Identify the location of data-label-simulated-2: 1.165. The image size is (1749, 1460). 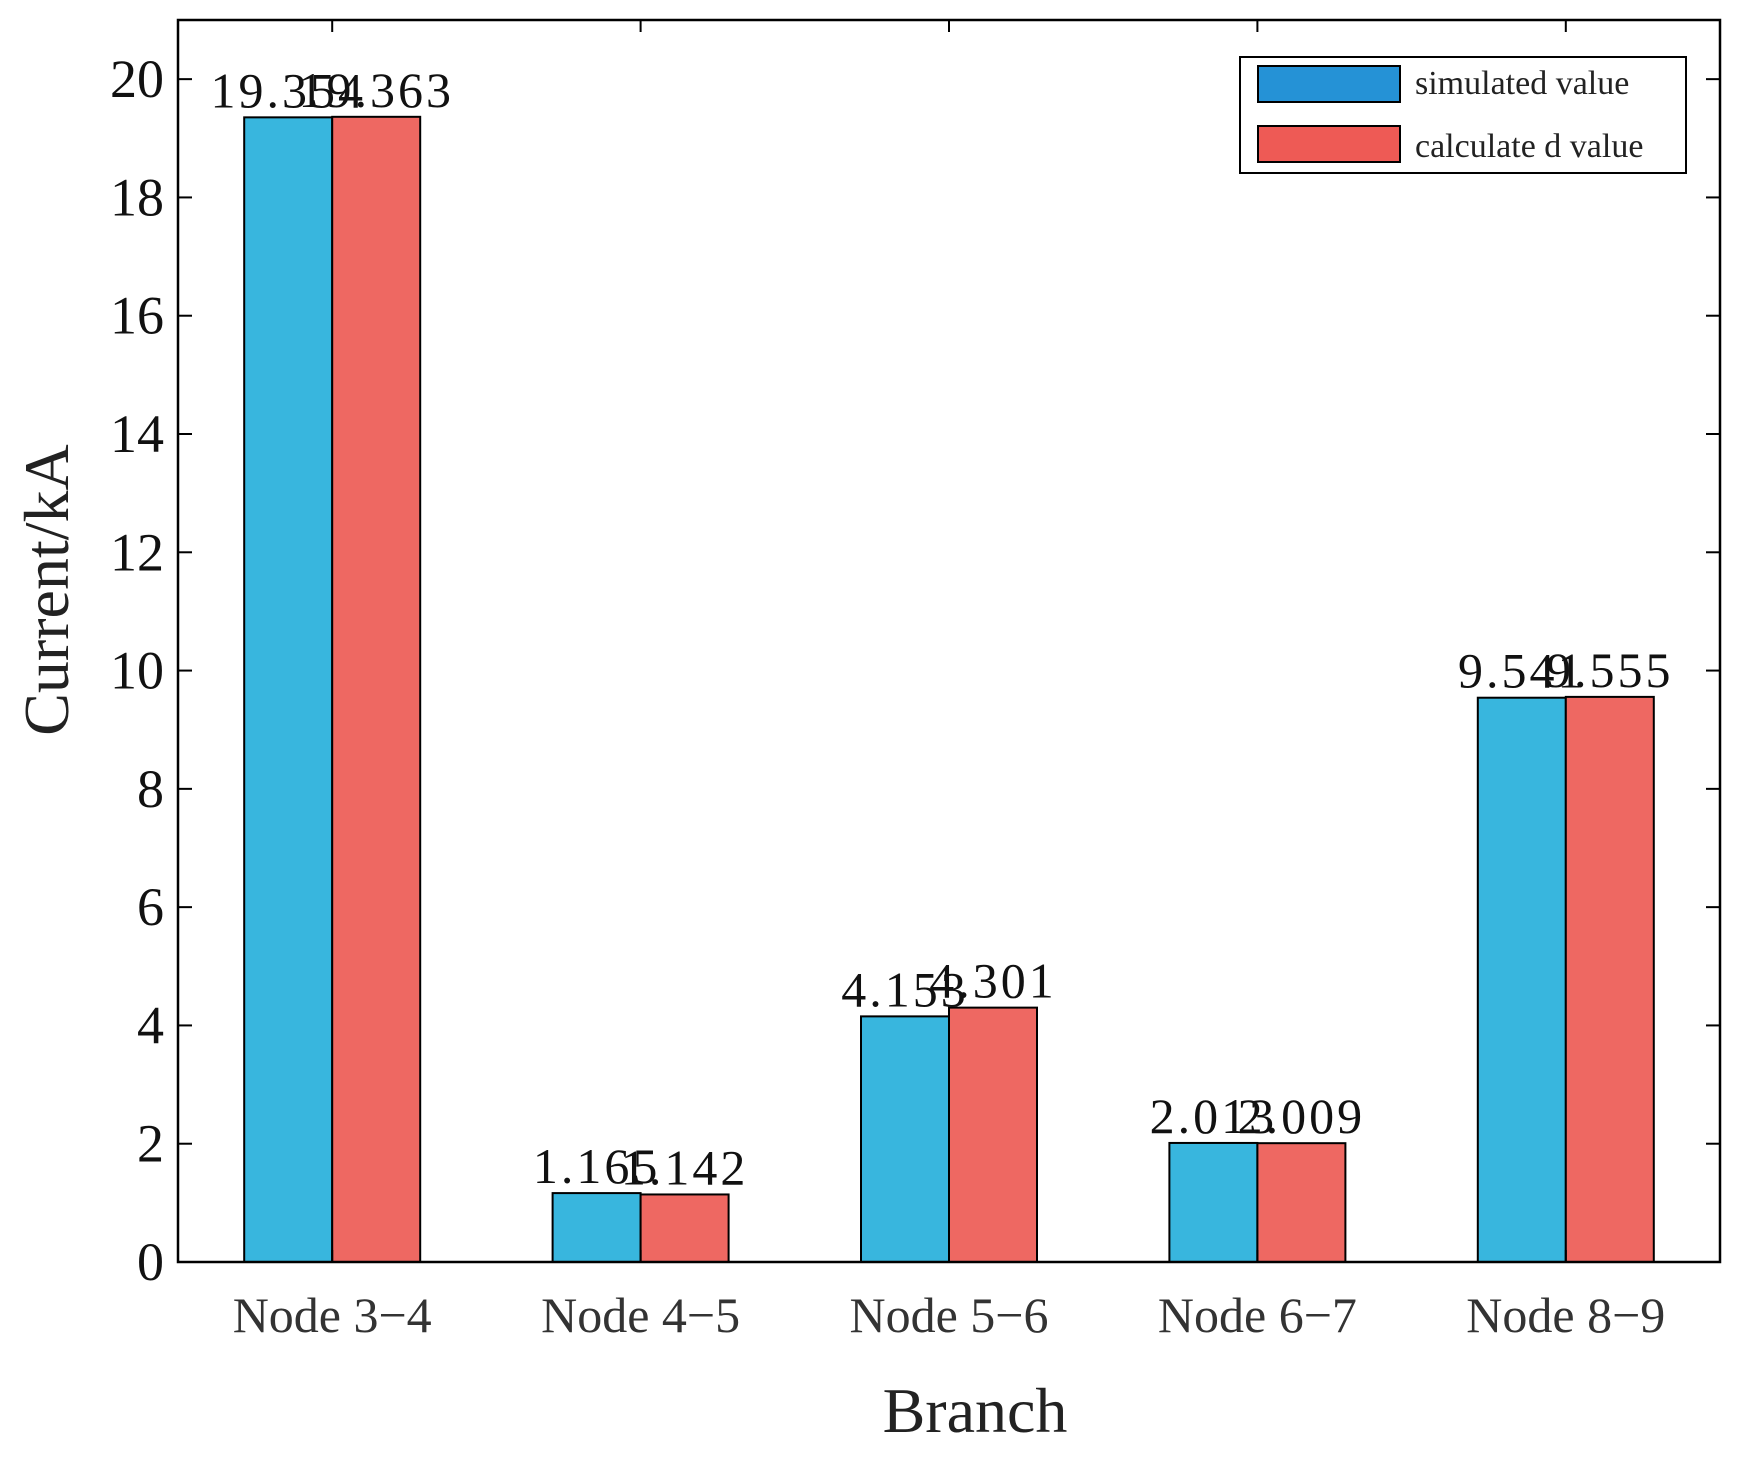
(597, 1166).